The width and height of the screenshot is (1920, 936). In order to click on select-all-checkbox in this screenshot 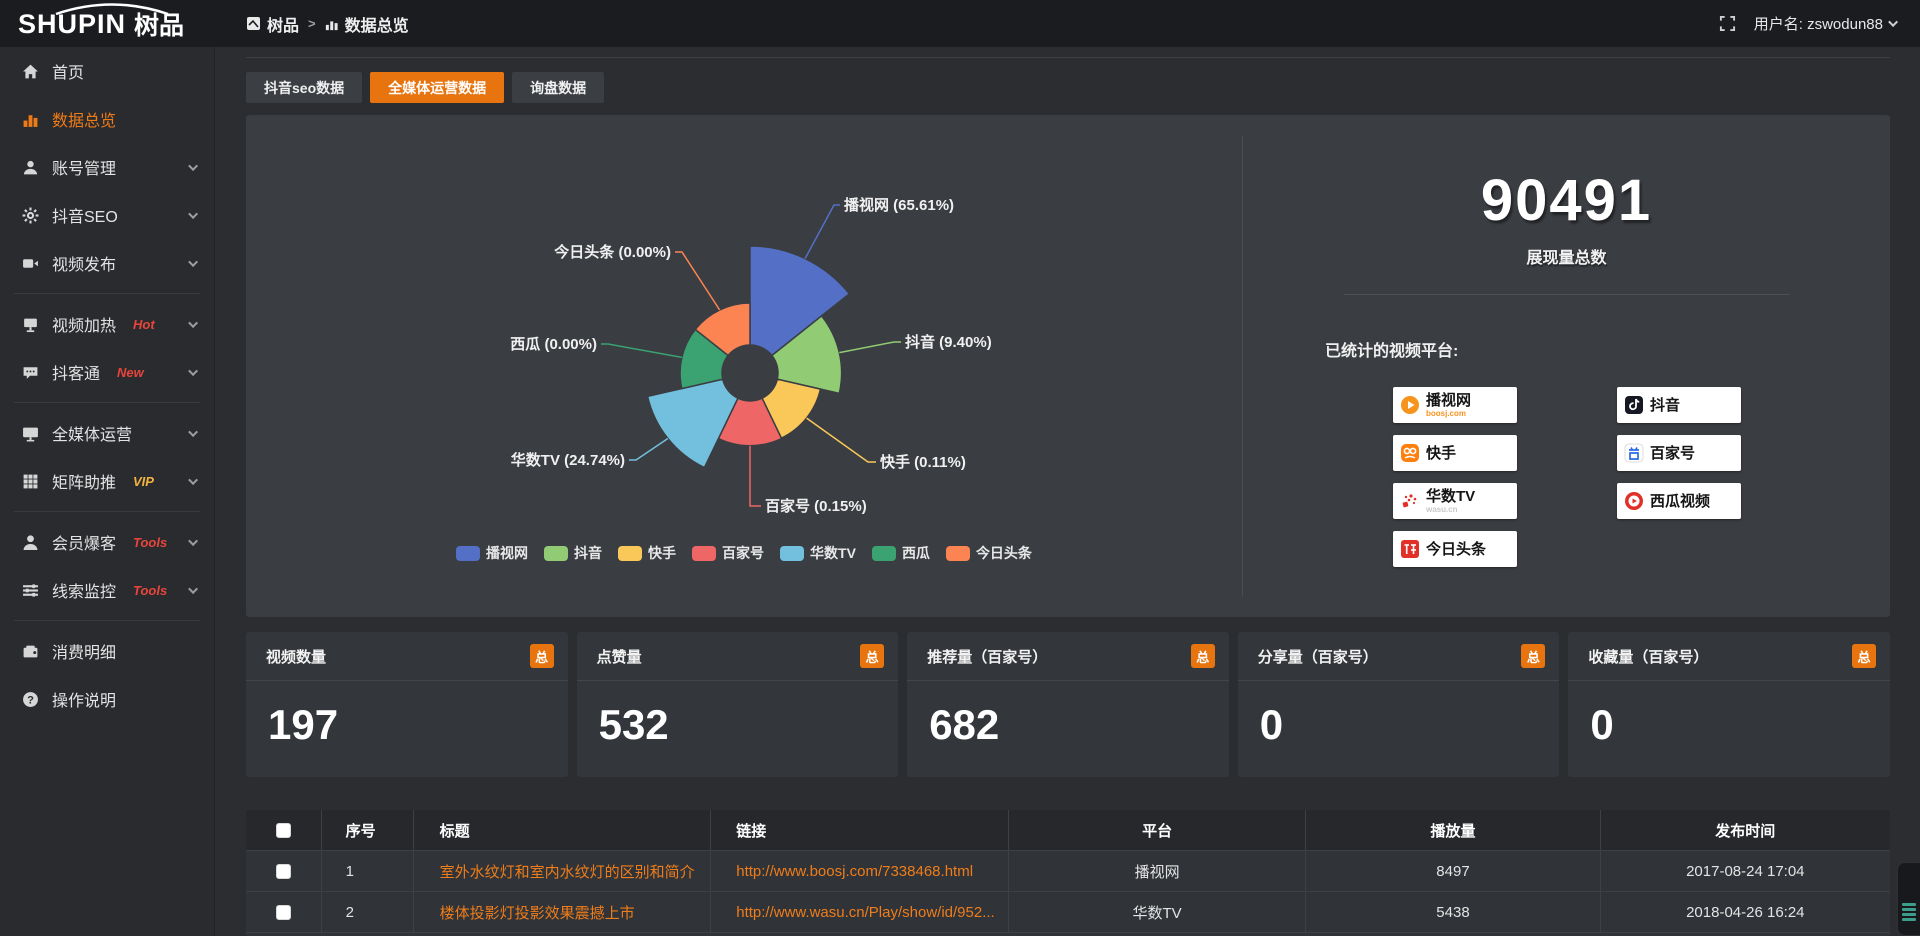, I will do `click(283, 830)`.